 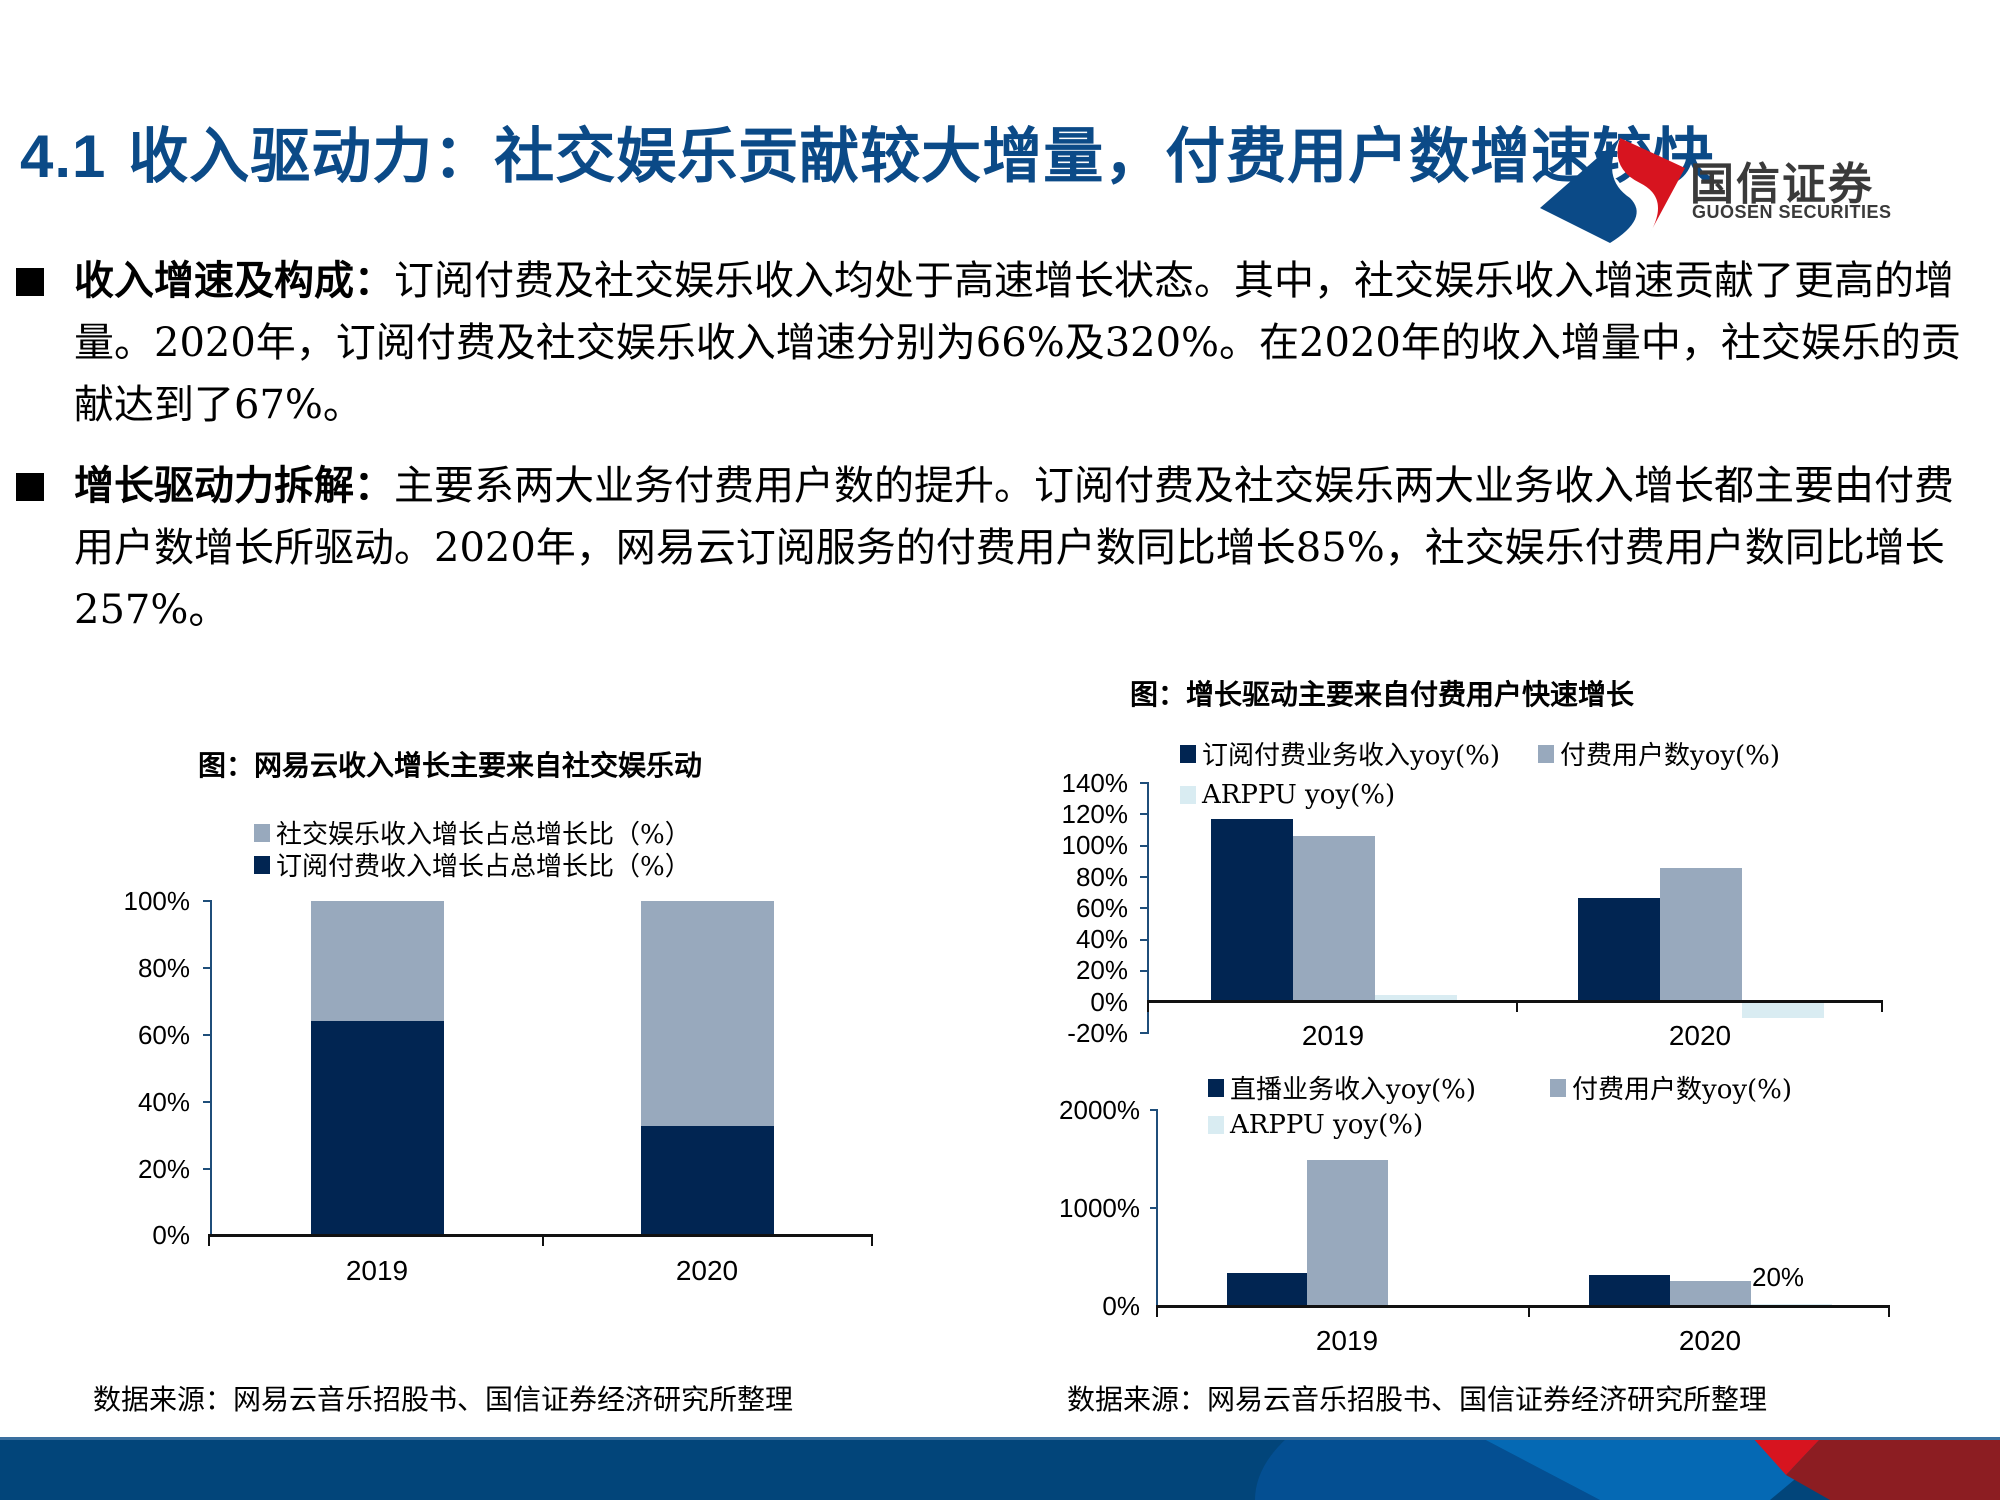 What do you see at coordinates (1095, 783) in the screenshot?
I see `y-tick-label: 140%` at bounding box center [1095, 783].